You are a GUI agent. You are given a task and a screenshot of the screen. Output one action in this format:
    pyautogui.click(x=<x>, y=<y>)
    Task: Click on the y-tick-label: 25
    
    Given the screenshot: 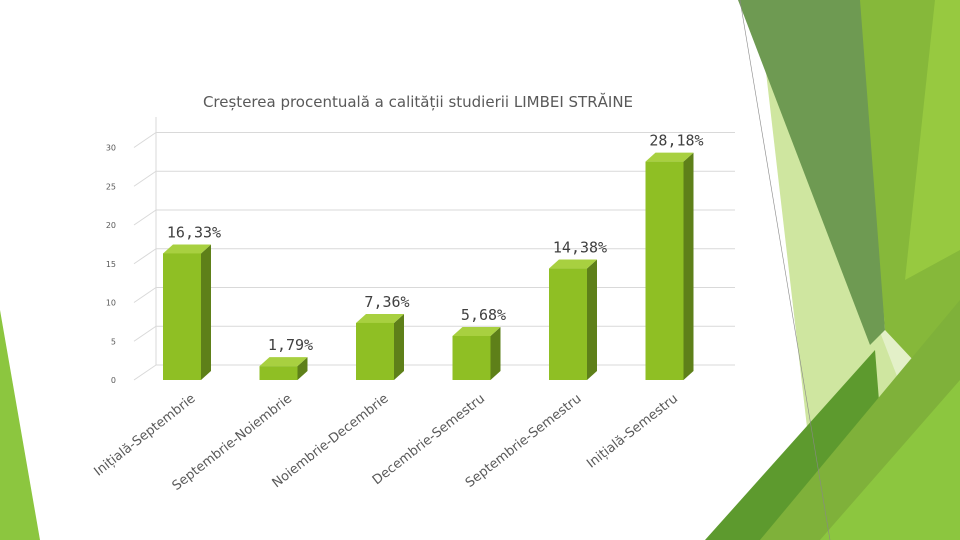 What is the action you would take?
    pyautogui.click(x=111, y=186)
    